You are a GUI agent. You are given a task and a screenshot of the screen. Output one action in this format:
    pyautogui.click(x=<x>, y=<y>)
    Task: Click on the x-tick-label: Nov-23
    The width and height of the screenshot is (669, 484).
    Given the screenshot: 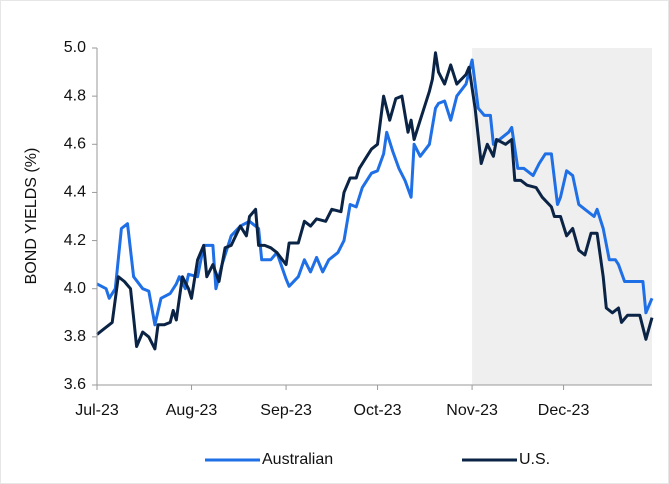 What is the action you would take?
    pyautogui.click(x=472, y=410)
    